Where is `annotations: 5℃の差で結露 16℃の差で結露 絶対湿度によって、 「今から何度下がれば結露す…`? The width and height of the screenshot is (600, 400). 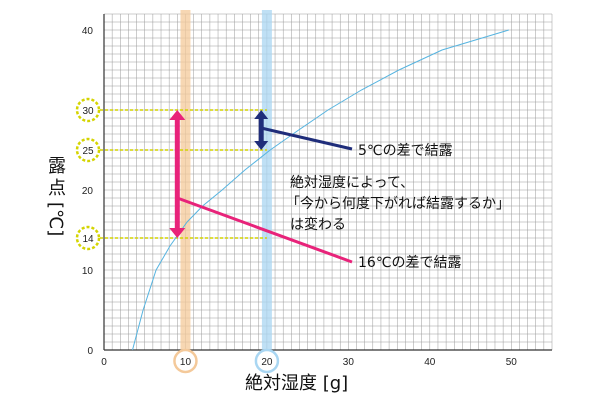
annotations: 5℃の差で結露 16℃の差で結露 絶対湿度によって、 「今から何度下がれば結露す… is located at coordinates (398, 207).